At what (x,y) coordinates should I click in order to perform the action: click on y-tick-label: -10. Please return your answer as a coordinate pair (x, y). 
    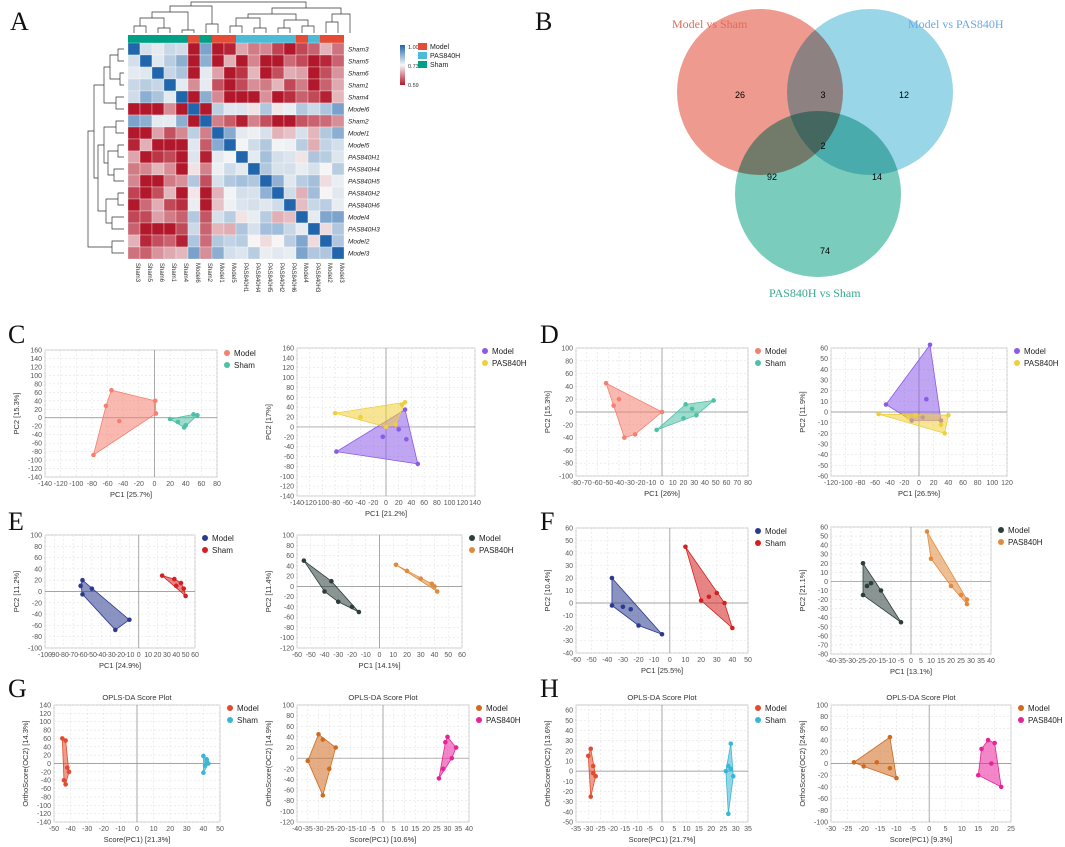
    Looking at the image, I should click on (823, 591).